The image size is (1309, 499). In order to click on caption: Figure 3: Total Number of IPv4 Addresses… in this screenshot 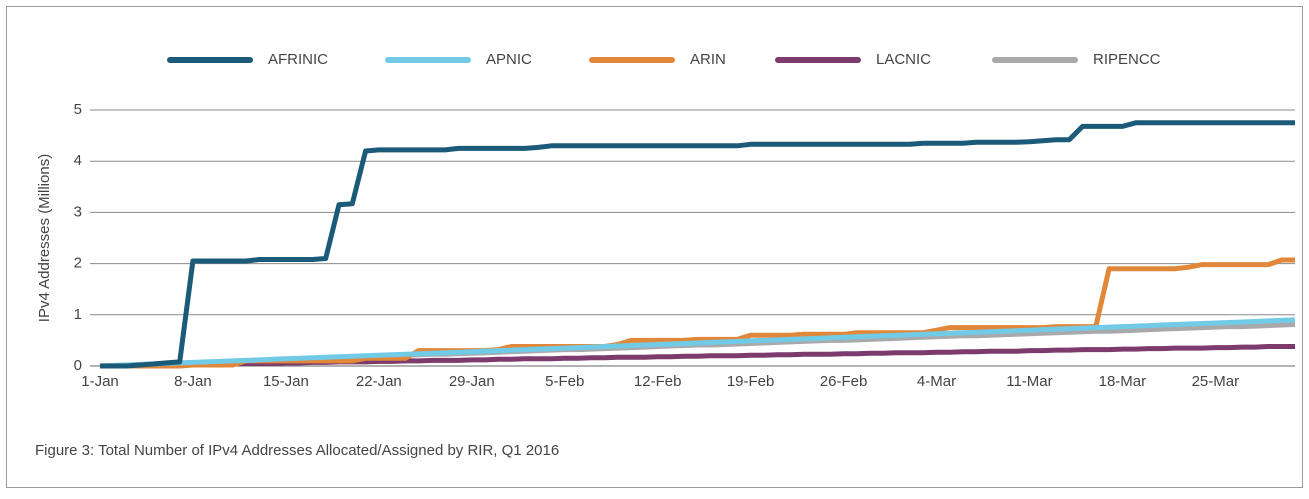, I will do `click(297, 450)`.